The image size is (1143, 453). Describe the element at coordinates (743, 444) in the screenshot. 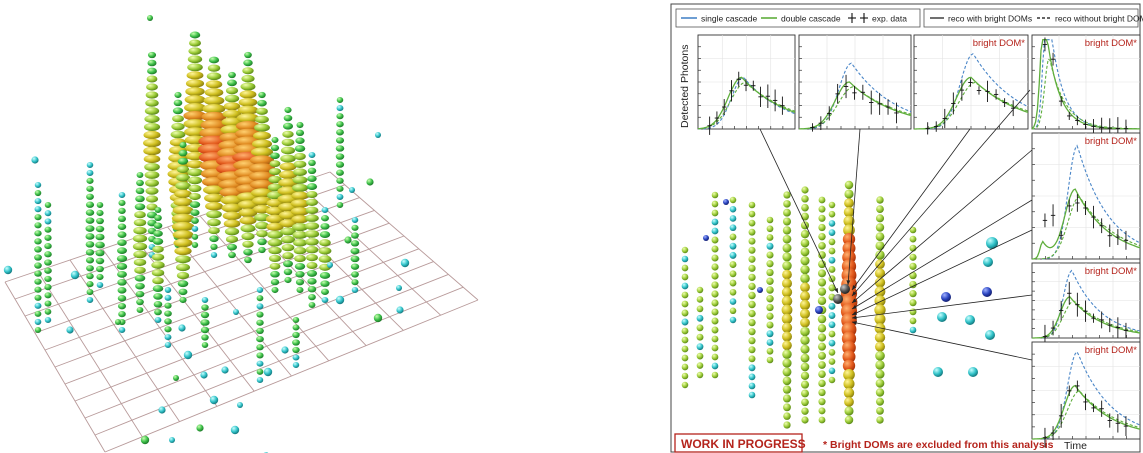

I see `wip-badge-text: WORK IN PROGRESS` at that location.